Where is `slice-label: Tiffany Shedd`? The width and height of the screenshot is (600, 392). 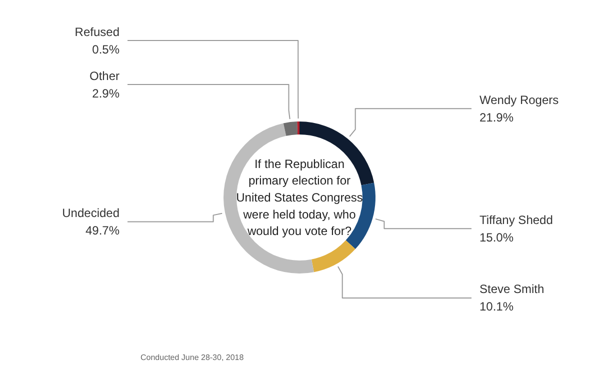 slice-label: Tiffany Shedd is located at coordinates (516, 219).